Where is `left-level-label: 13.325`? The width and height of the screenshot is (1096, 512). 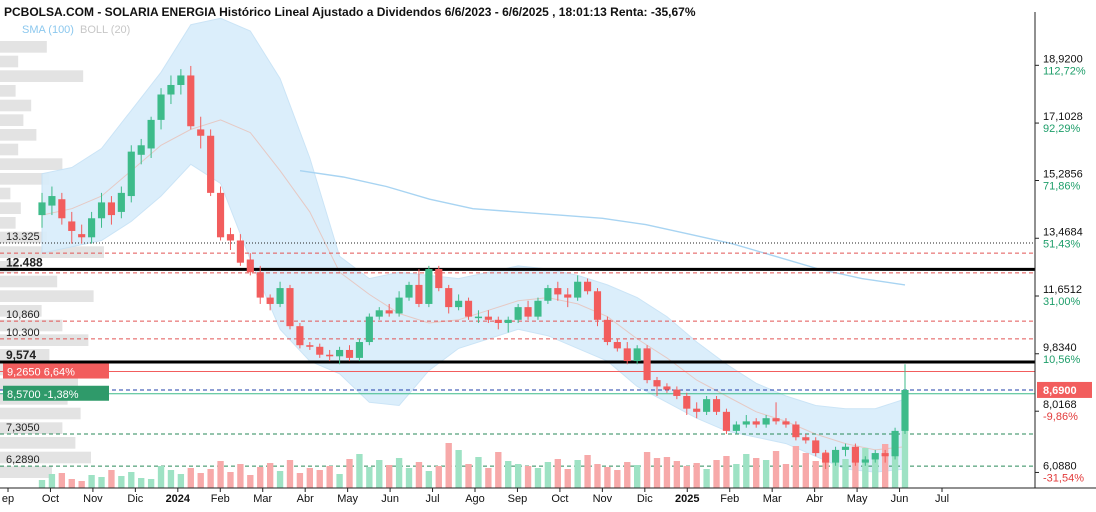 left-level-label: 13.325 is located at coordinates (23, 237).